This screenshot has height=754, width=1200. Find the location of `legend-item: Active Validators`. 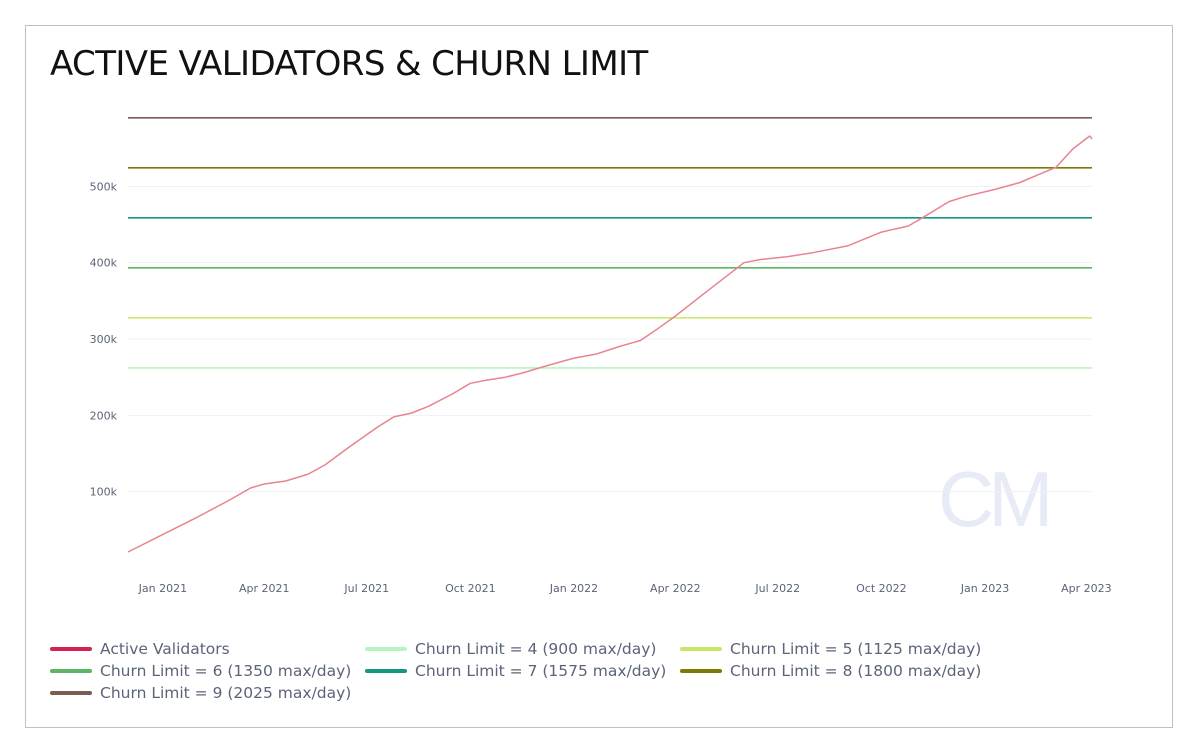

legend-item: Active Validators is located at coordinates (140, 649).